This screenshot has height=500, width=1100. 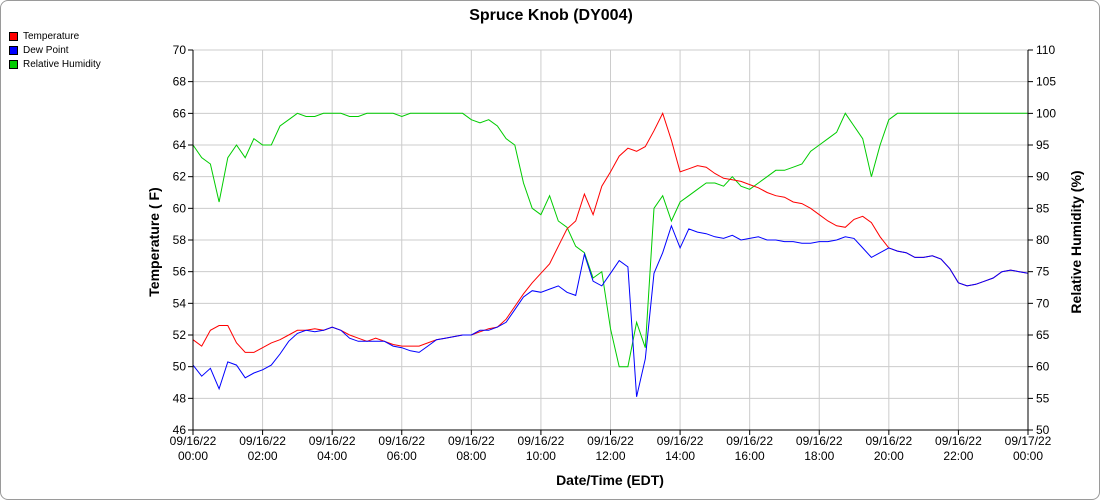 What do you see at coordinates (180, 240) in the screenshot?
I see `y-tick-label: 58` at bounding box center [180, 240].